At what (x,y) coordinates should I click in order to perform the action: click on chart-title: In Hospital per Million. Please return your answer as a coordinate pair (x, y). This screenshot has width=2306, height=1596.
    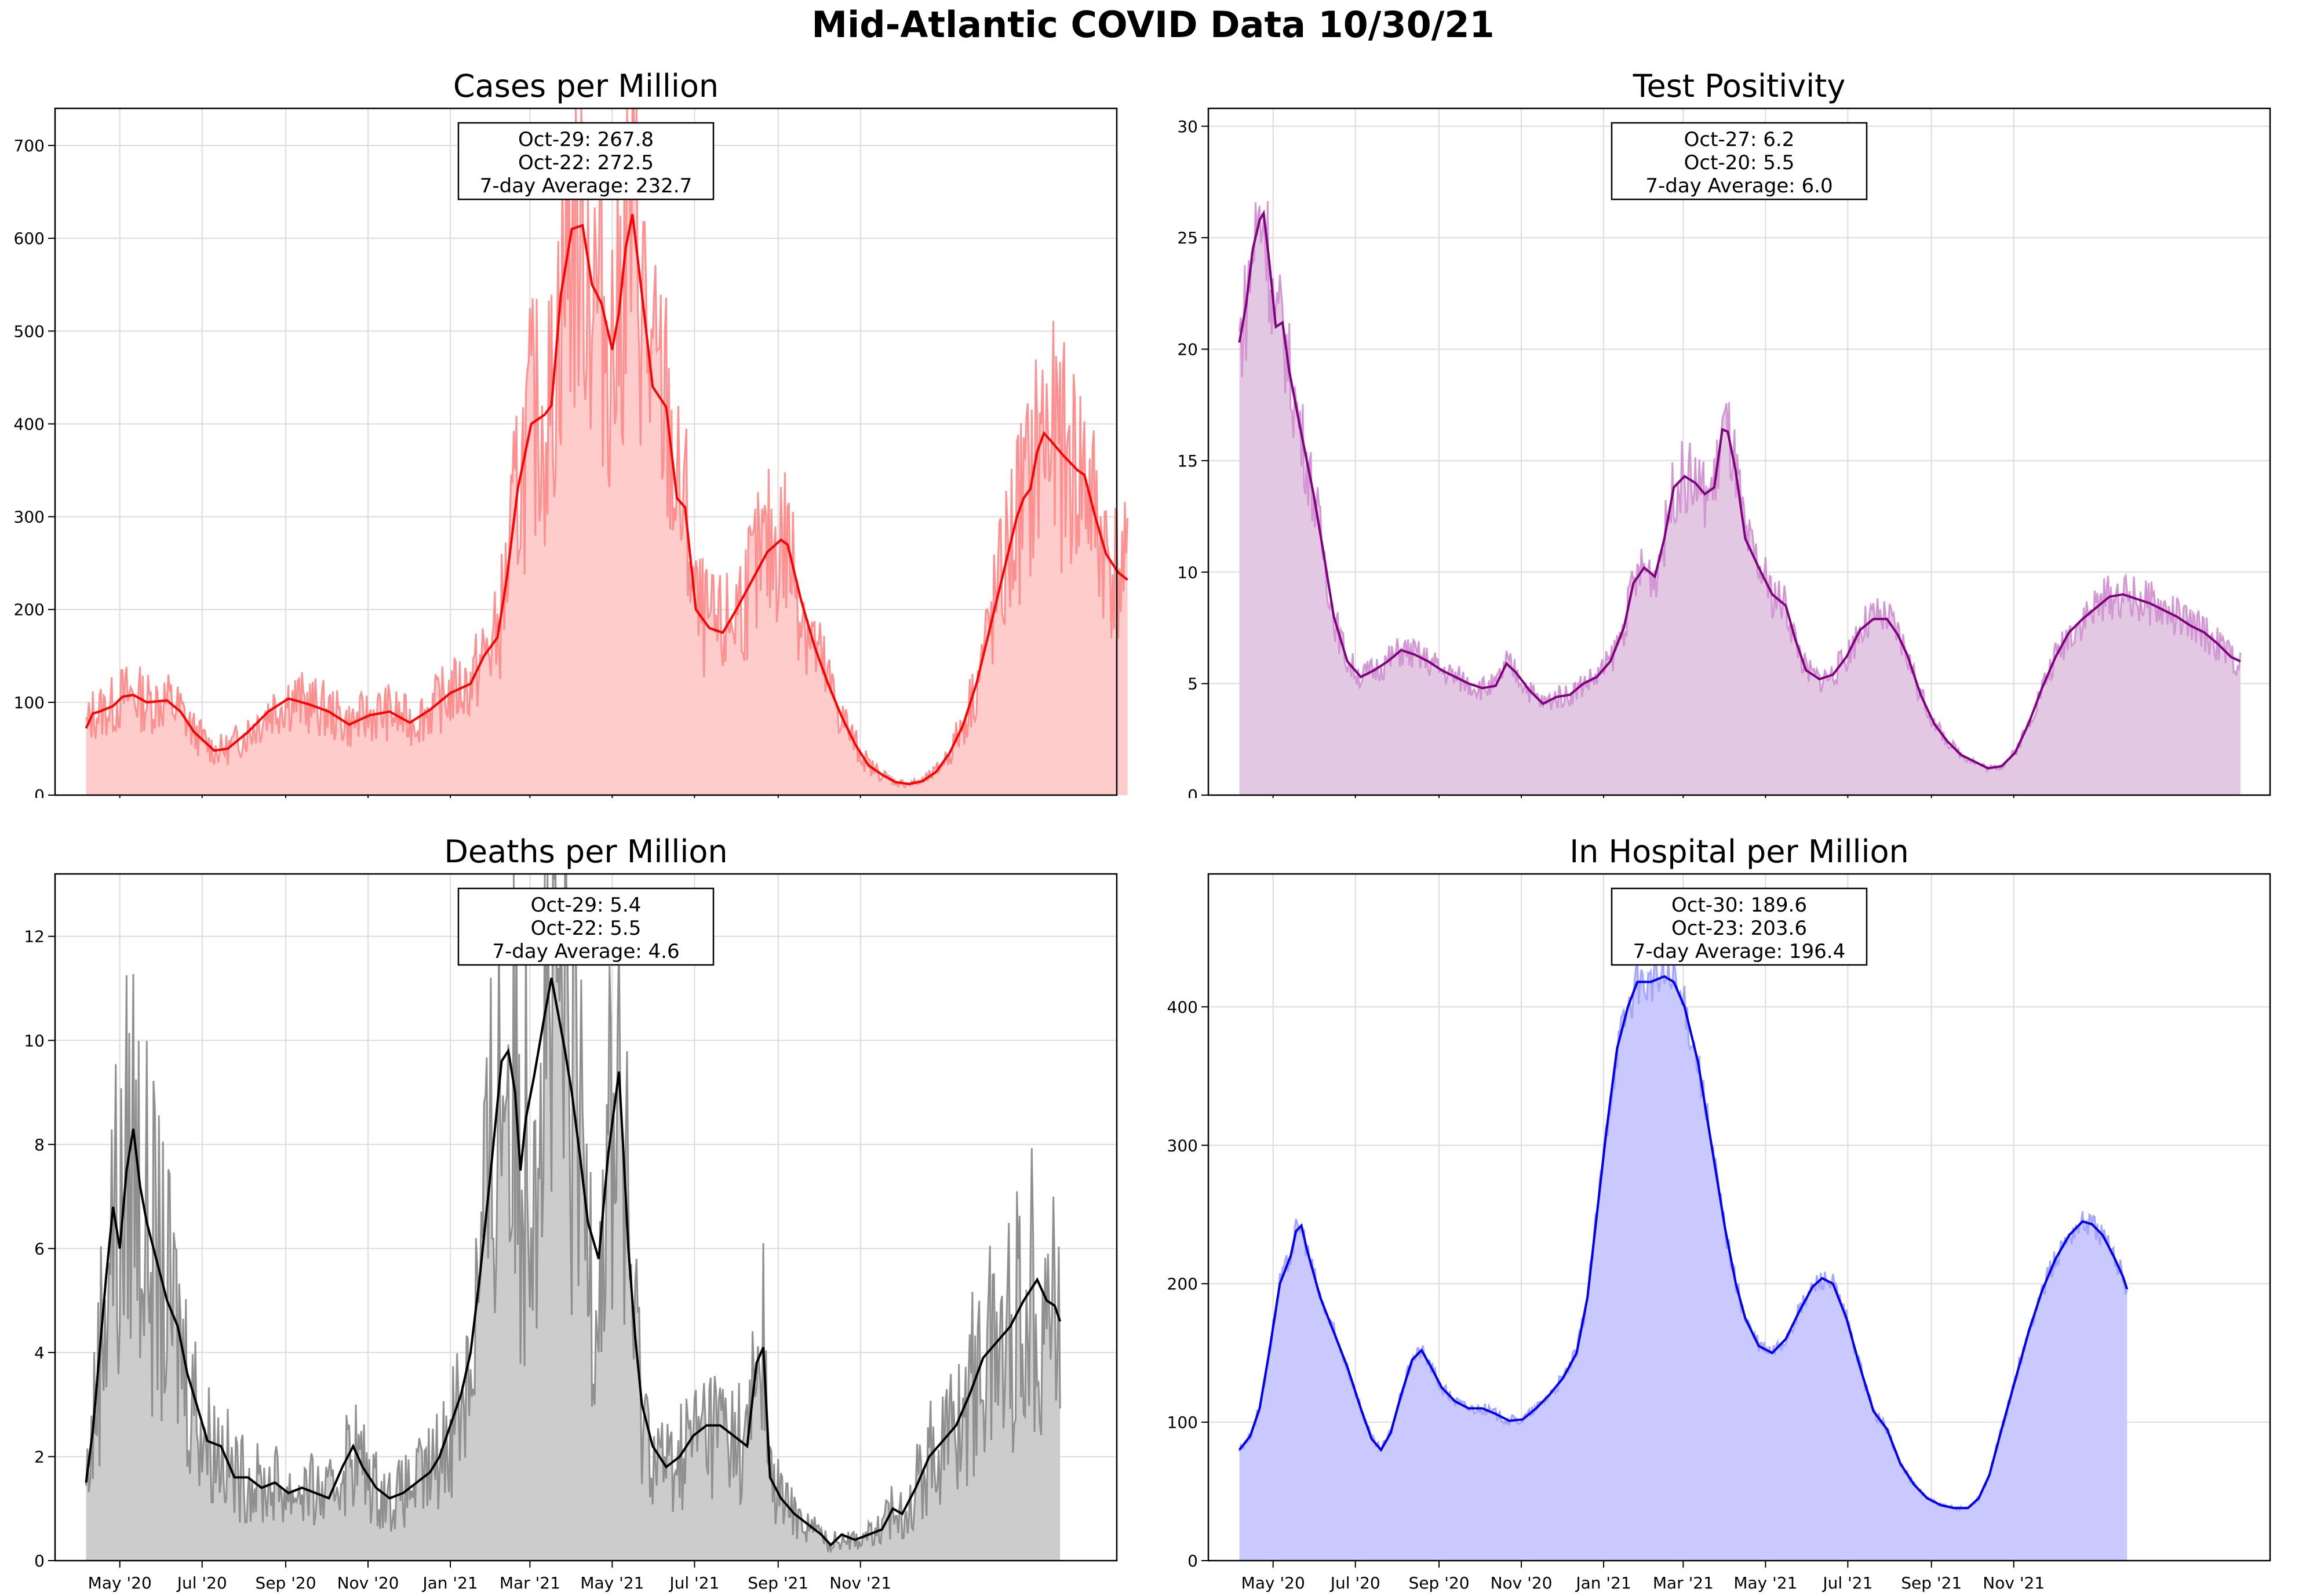
    Looking at the image, I should click on (1739, 852).